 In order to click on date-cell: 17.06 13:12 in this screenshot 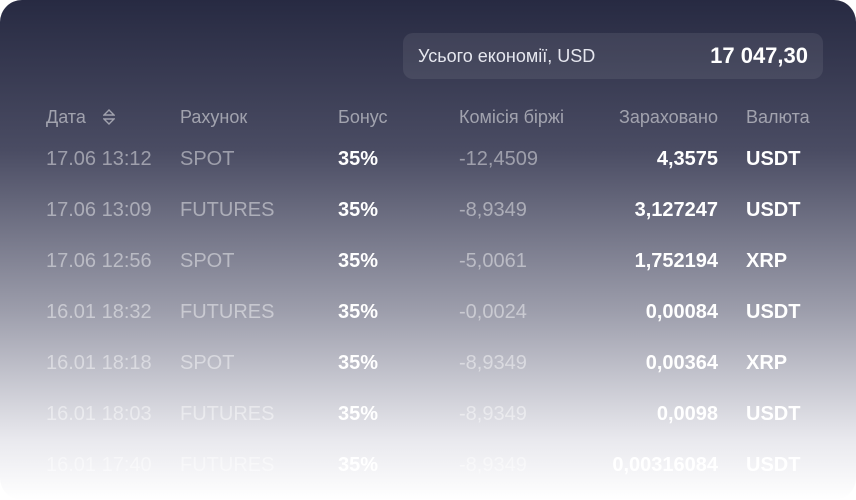, I will do `click(99, 159)`.